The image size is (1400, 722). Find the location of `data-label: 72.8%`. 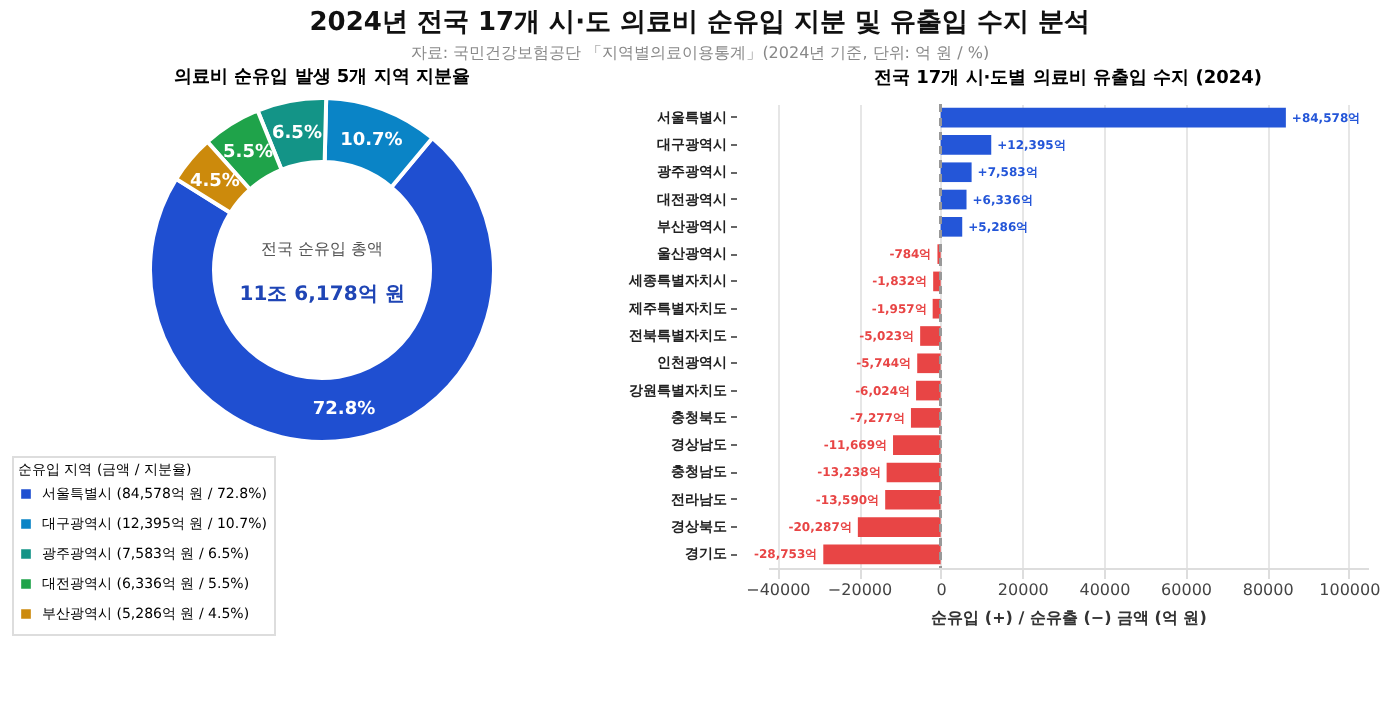

data-label: 72.8% is located at coordinates (344, 410).